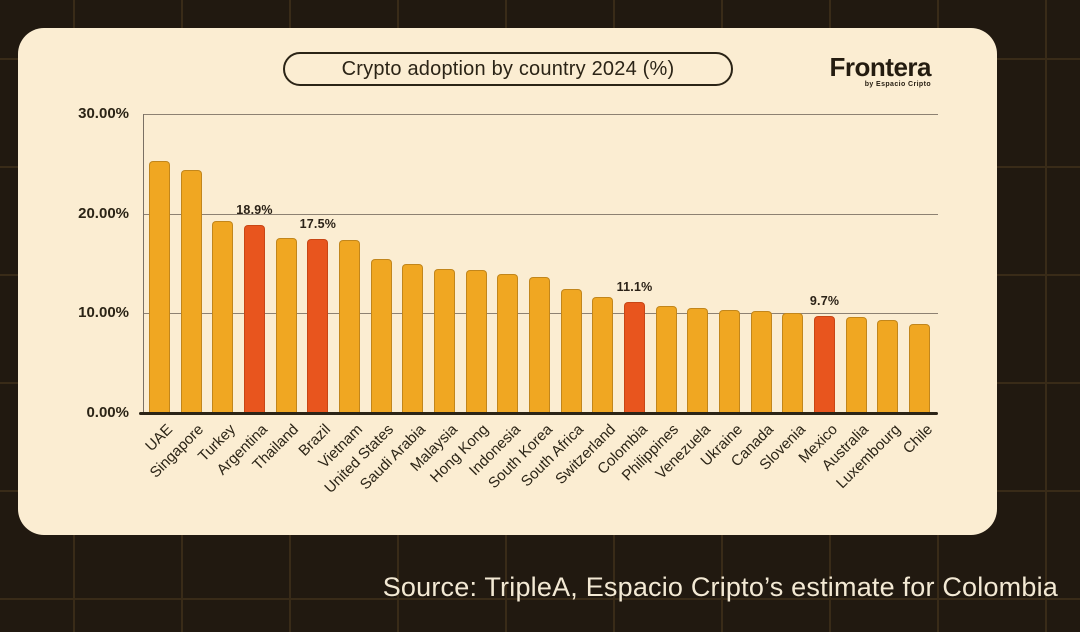 The height and width of the screenshot is (632, 1080). What do you see at coordinates (888, 366) in the screenshot?
I see `bar-luxembourg` at bounding box center [888, 366].